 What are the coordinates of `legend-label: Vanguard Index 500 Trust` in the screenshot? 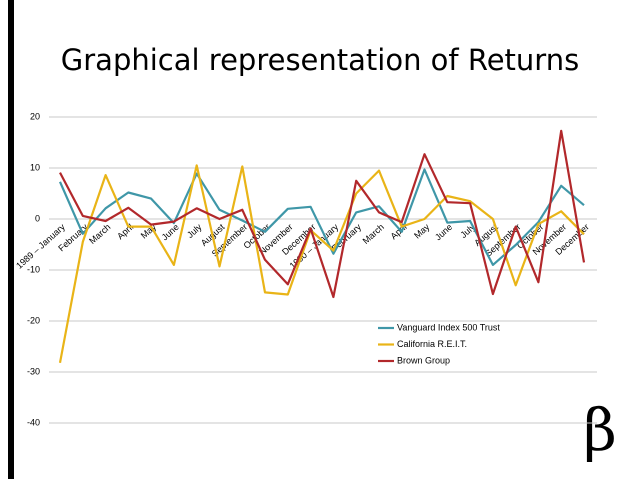 It's located at (448, 327).